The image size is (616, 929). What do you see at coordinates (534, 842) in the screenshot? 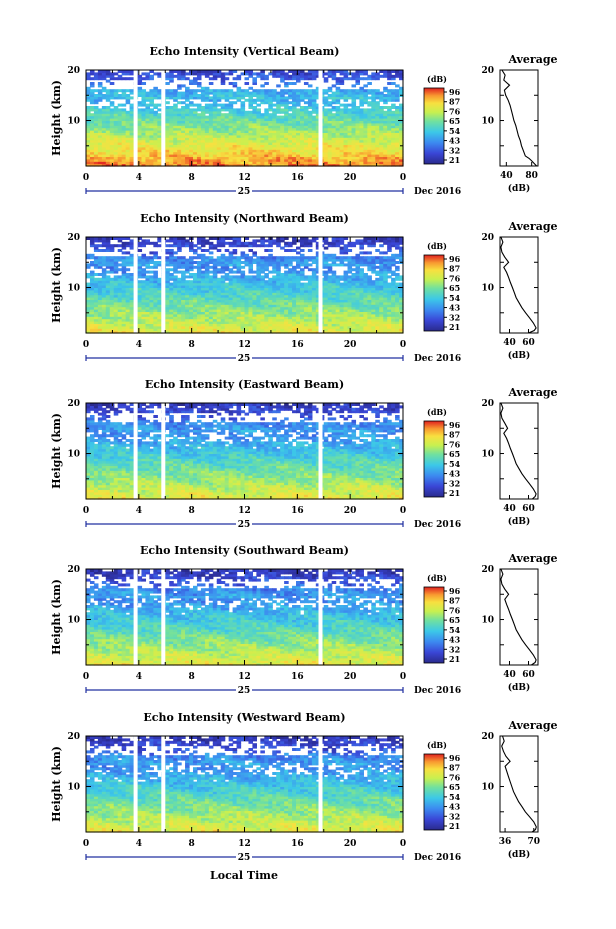
I see `average-x-tick-label: 70` at bounding box center [534, 842].